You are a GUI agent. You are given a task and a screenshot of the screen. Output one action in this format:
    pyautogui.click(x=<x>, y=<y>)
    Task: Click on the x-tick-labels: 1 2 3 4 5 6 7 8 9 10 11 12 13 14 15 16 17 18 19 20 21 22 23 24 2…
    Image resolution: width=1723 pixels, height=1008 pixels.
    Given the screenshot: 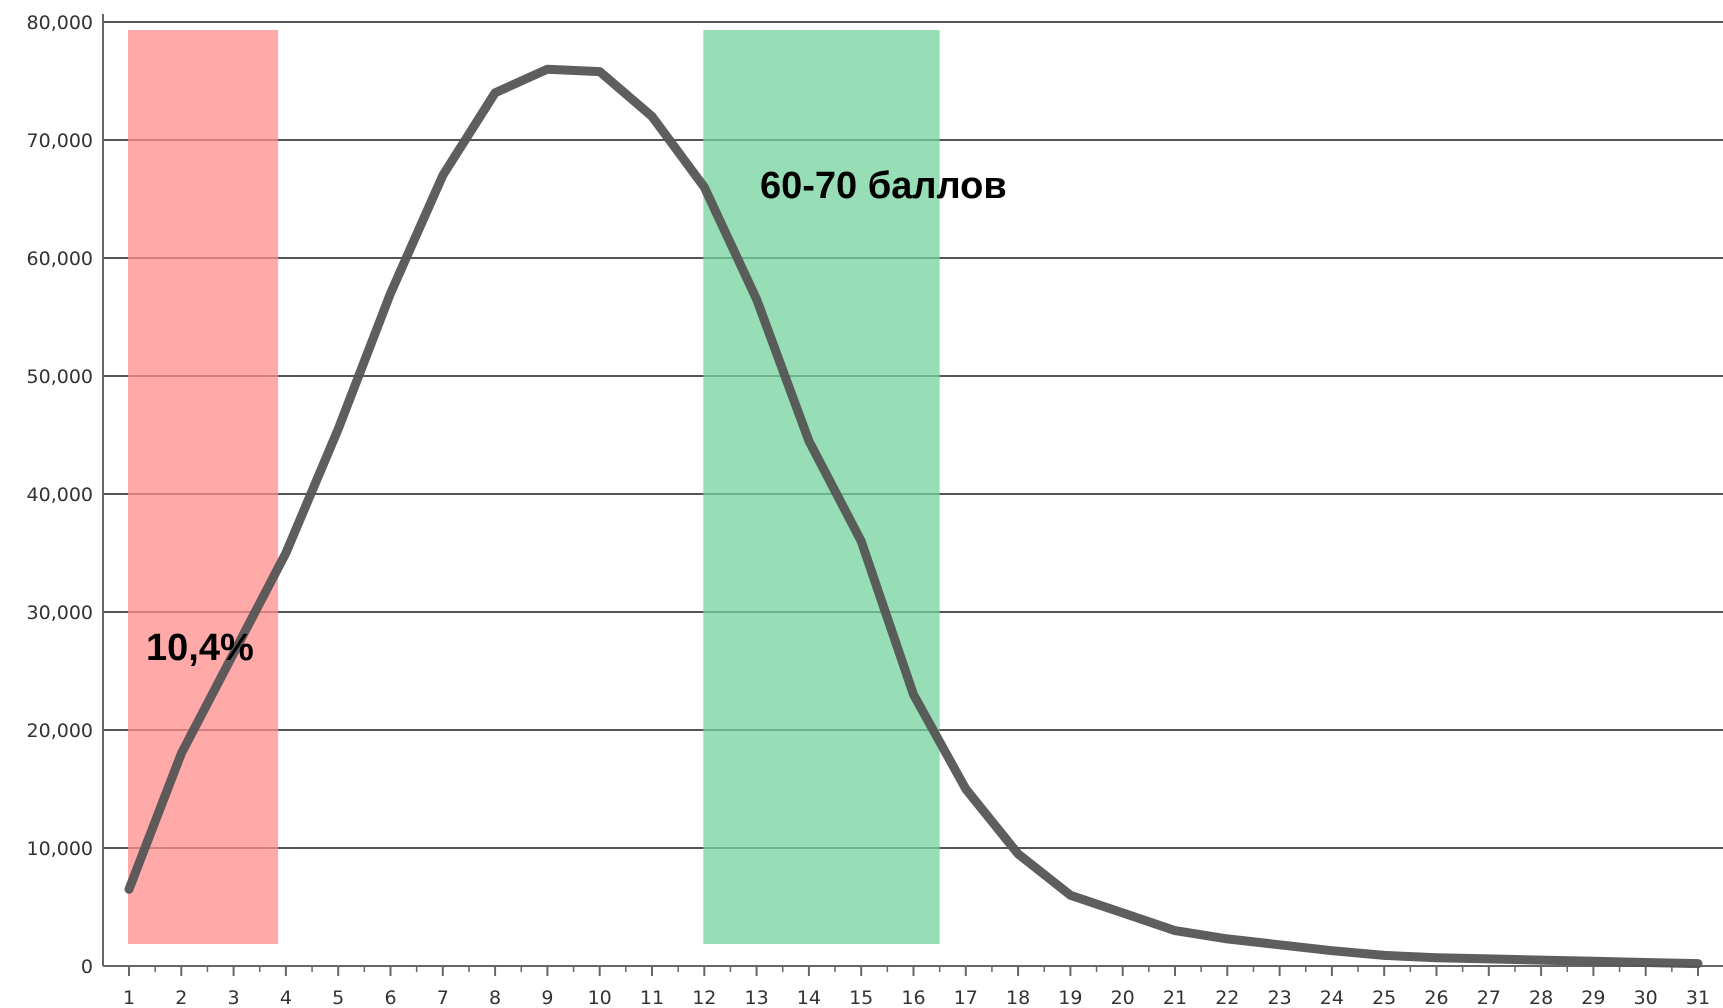 What is the action you would take?
    pyautogui.click(x=916, y=997)
    